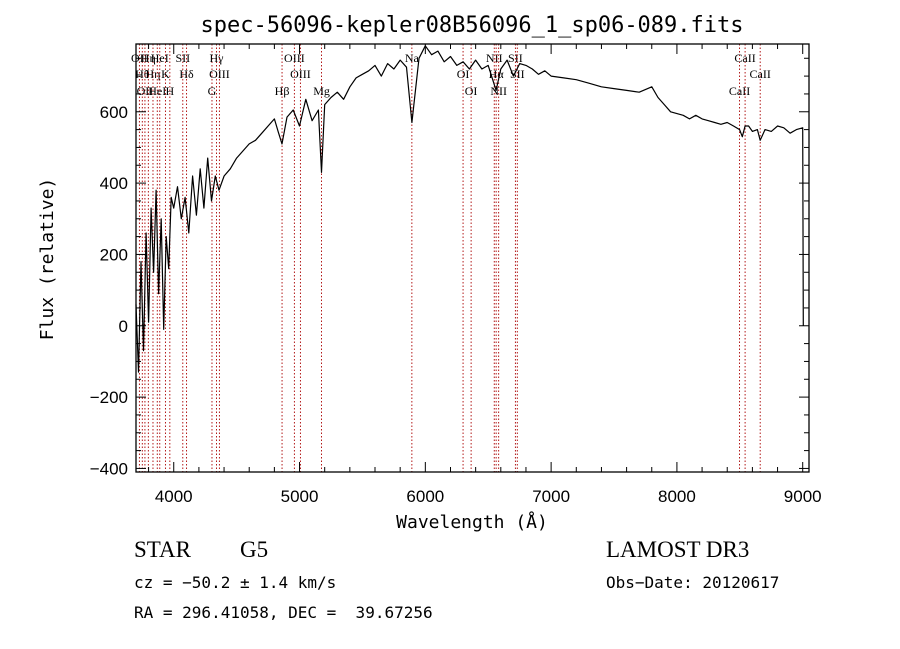 The image size is (900, 649). I want to click on line-marker-label: Hγ, so click(217, 58).